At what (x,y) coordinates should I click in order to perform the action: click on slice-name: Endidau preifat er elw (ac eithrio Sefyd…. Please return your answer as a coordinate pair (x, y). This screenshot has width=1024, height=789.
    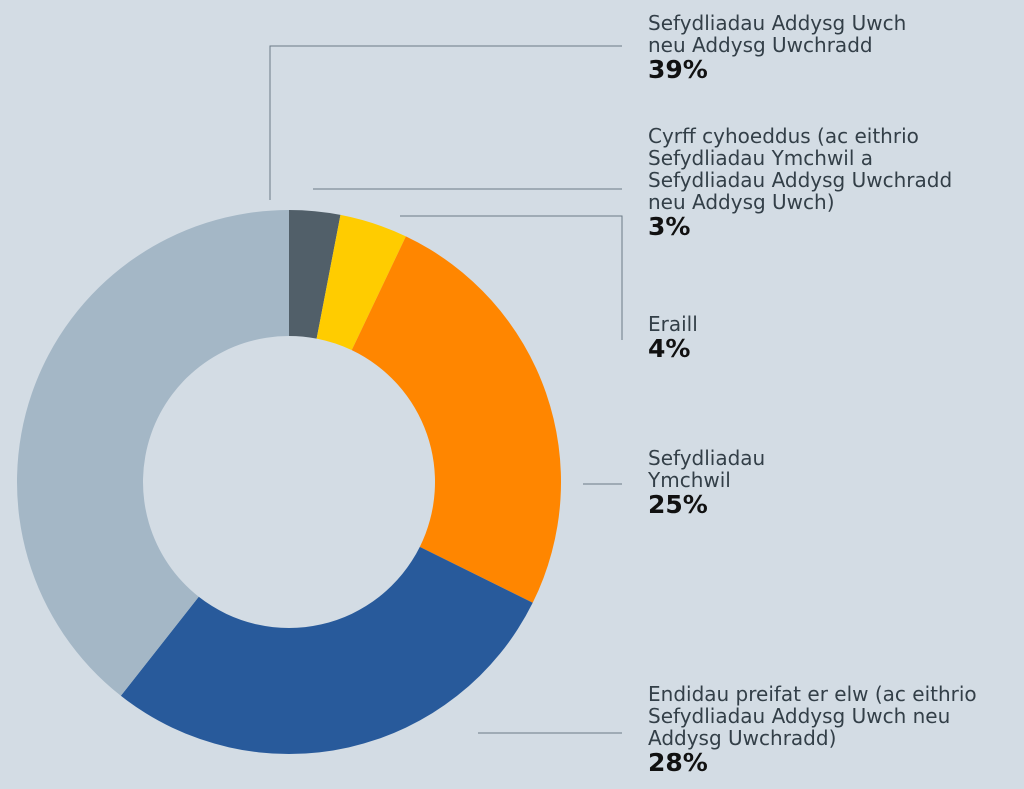
    Looking at the image, I should click on (812, 716).